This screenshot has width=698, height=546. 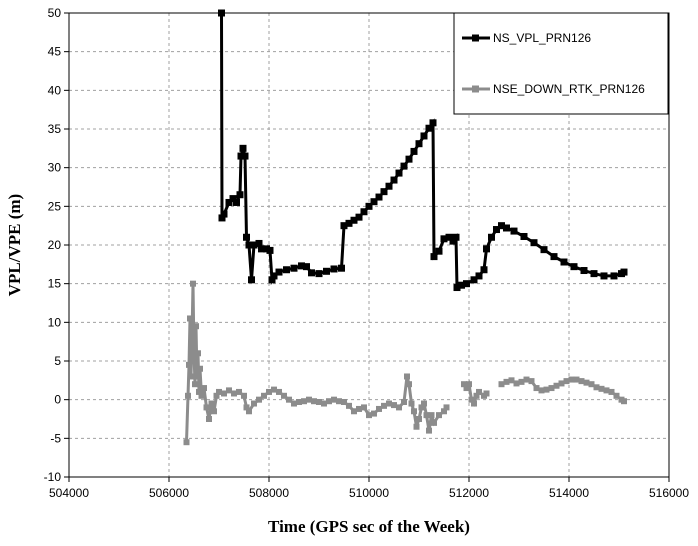 I want to click on legend-box, so click(x=561, y=63).